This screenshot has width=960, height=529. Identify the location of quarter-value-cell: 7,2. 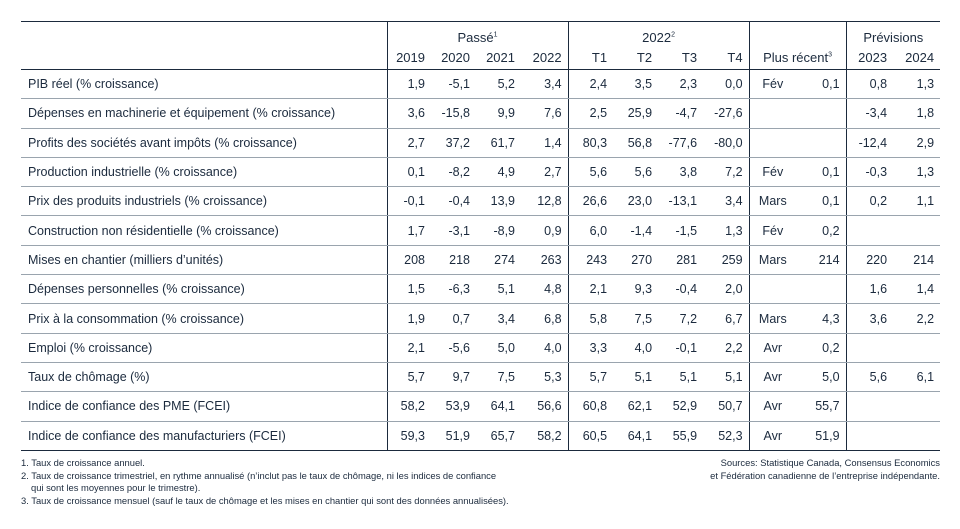
(726, 172).